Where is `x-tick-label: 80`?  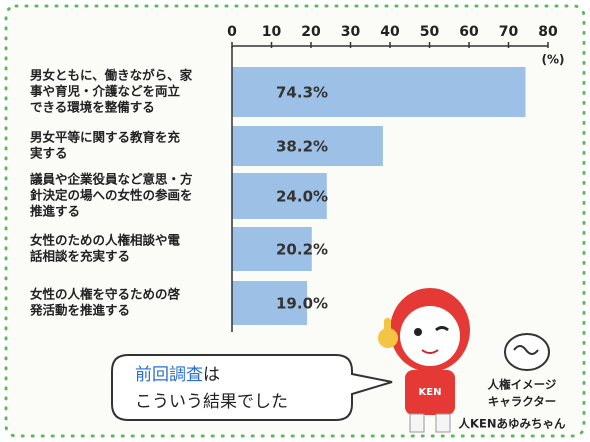
x-tick-label: 80 is located at coordinates (548, 32).